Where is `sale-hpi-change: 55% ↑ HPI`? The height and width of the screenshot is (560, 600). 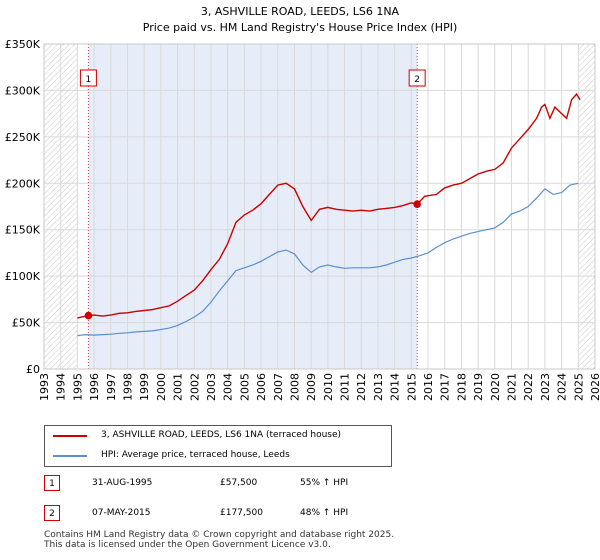 sale-hpi-change: 55% ↑ HPI is located at coordinates (324, 483).